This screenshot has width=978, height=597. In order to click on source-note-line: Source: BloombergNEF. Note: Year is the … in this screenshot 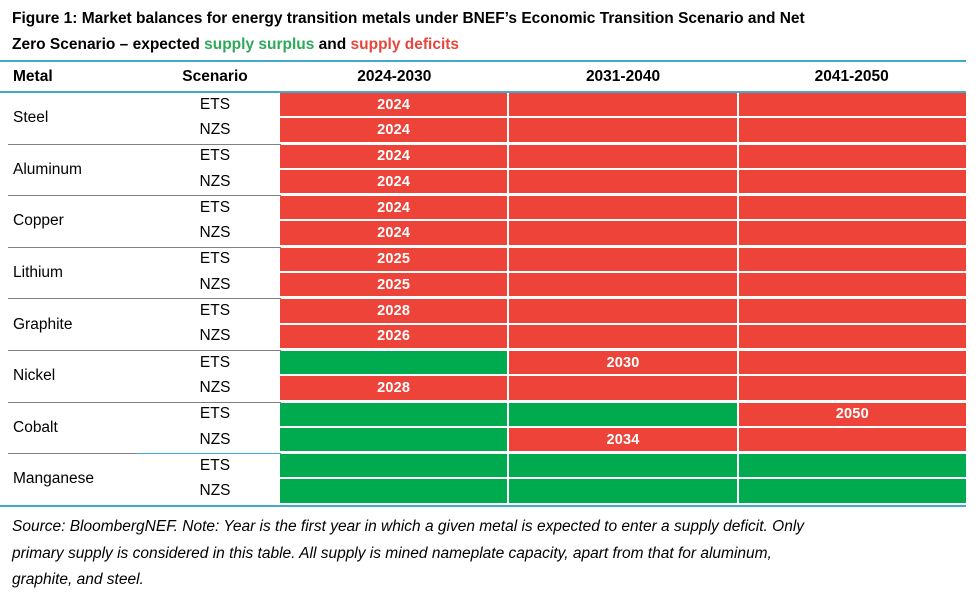, I will do `click(408, 526)`.